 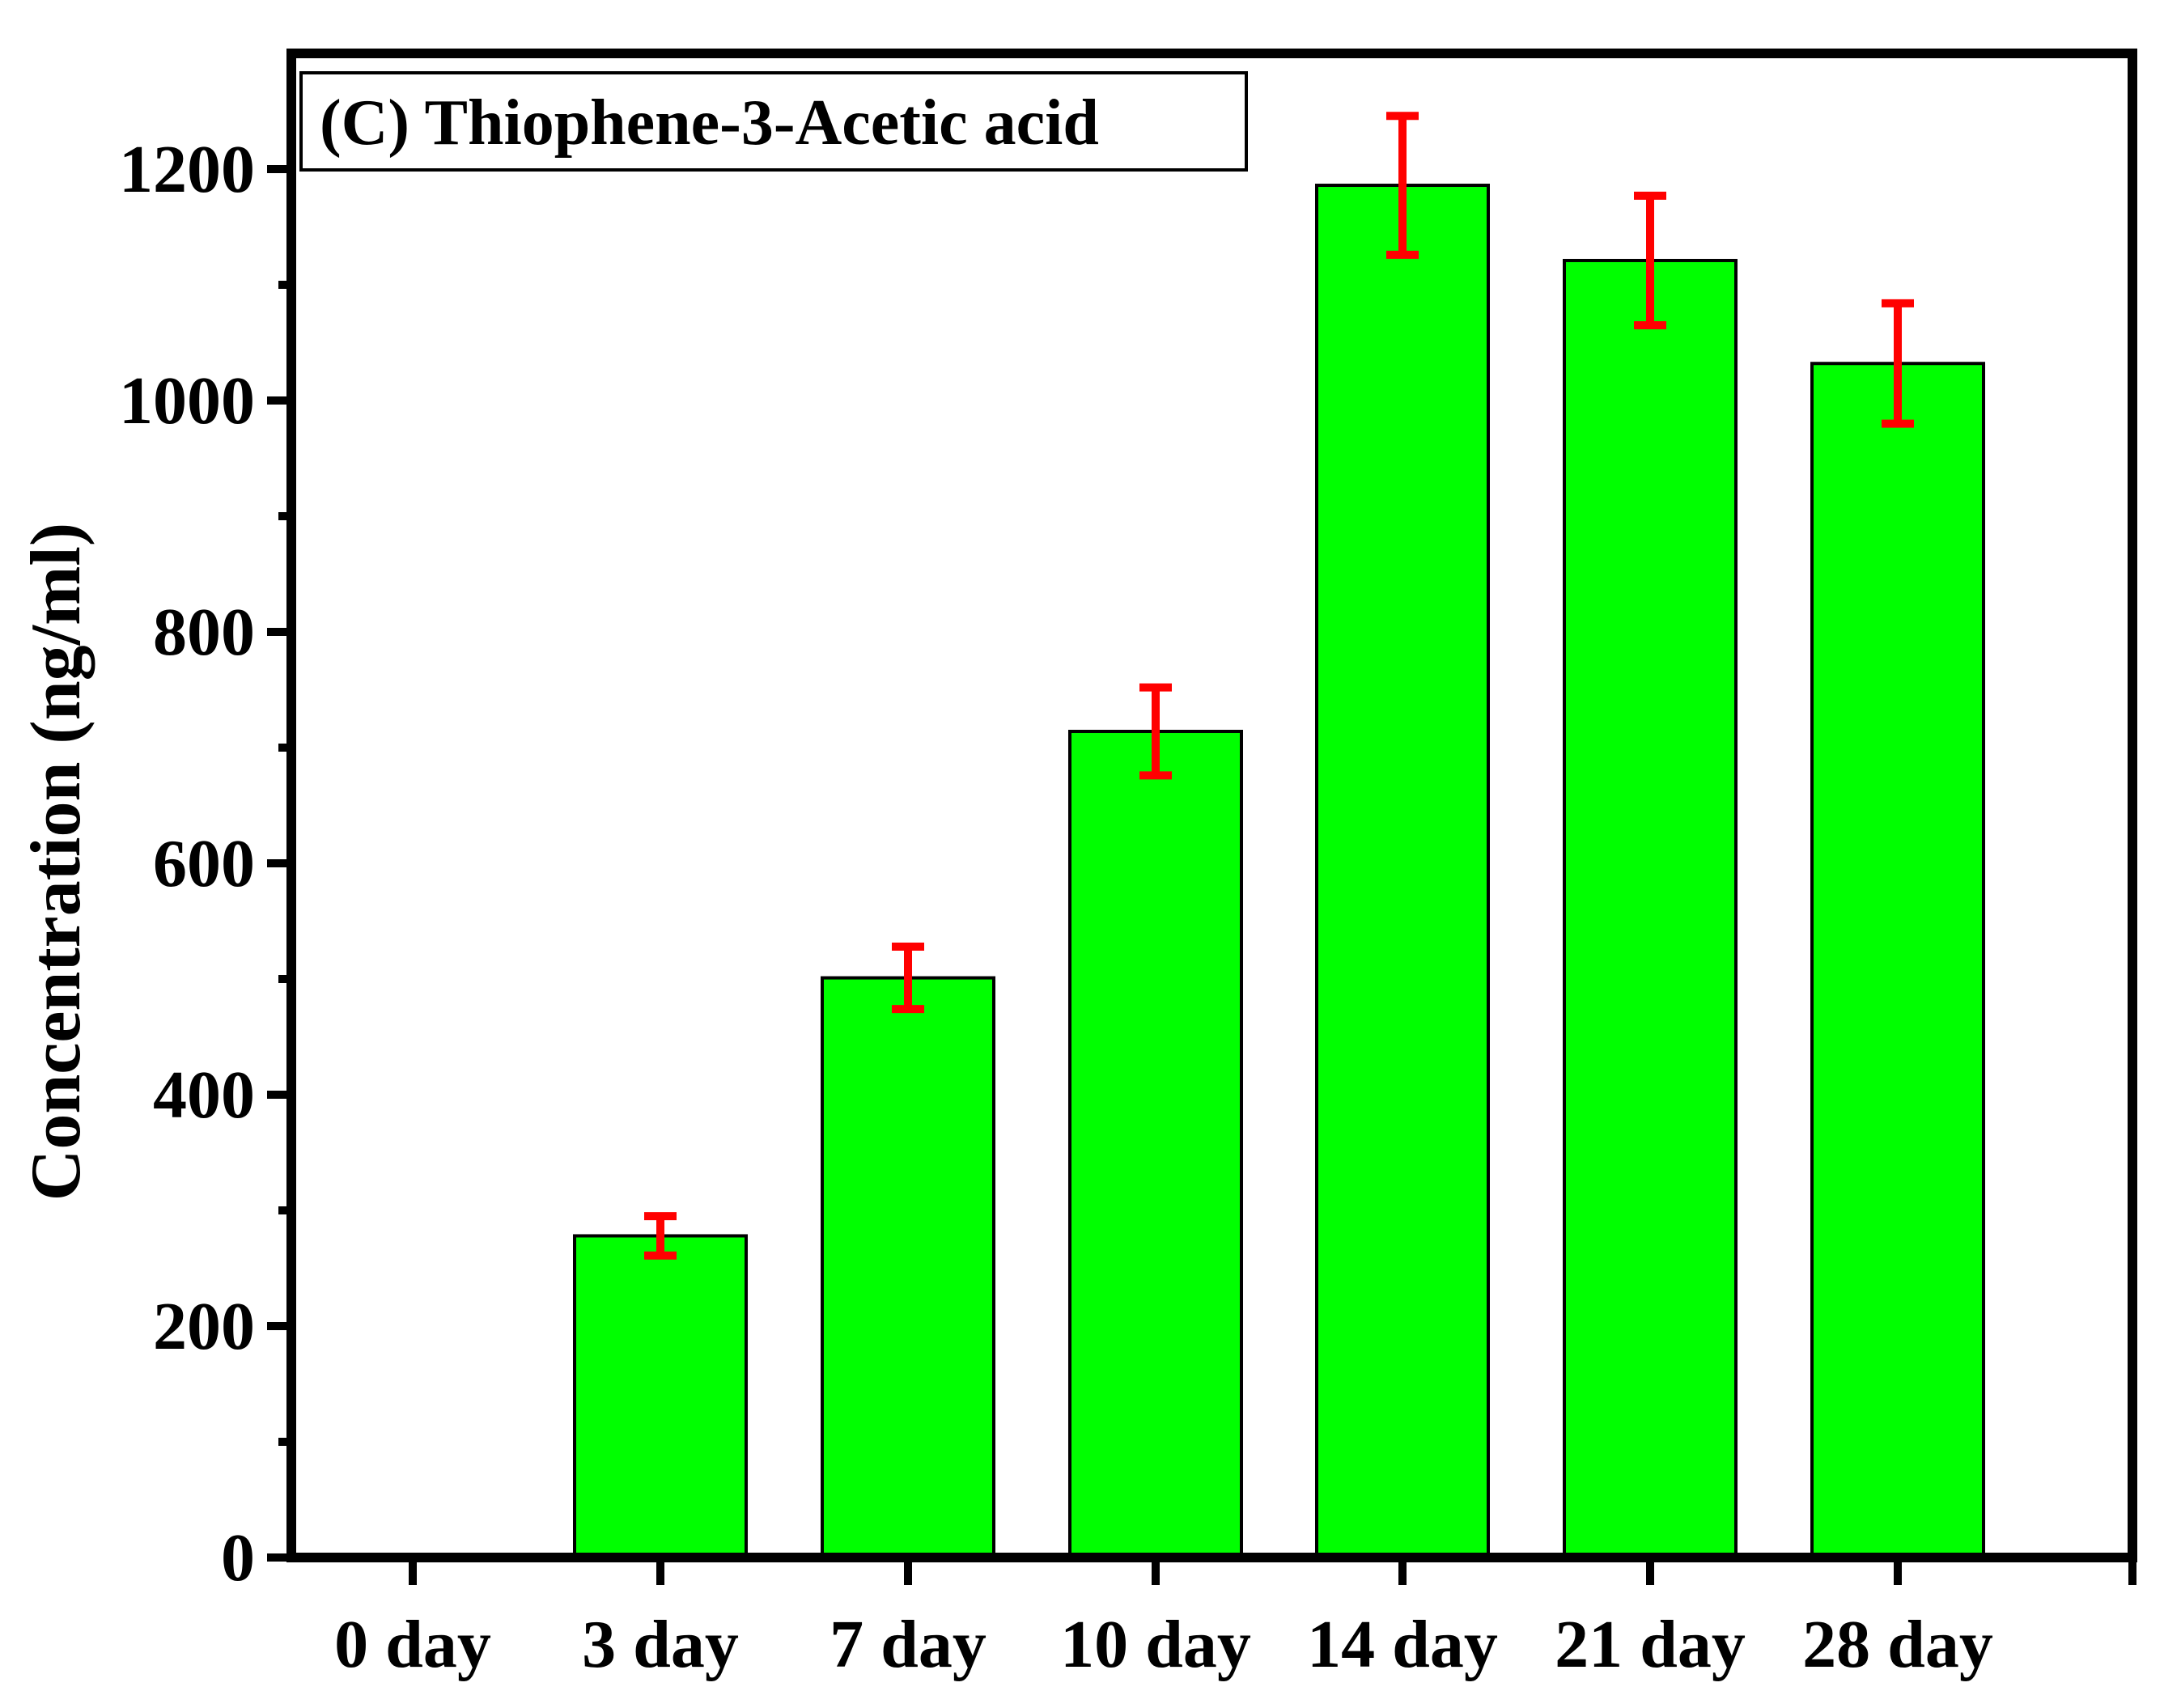 What do you see at coordinates (660, 1236) in the screenshot?
I see `error-bar-3-day` at bounding box center [660, 1236].